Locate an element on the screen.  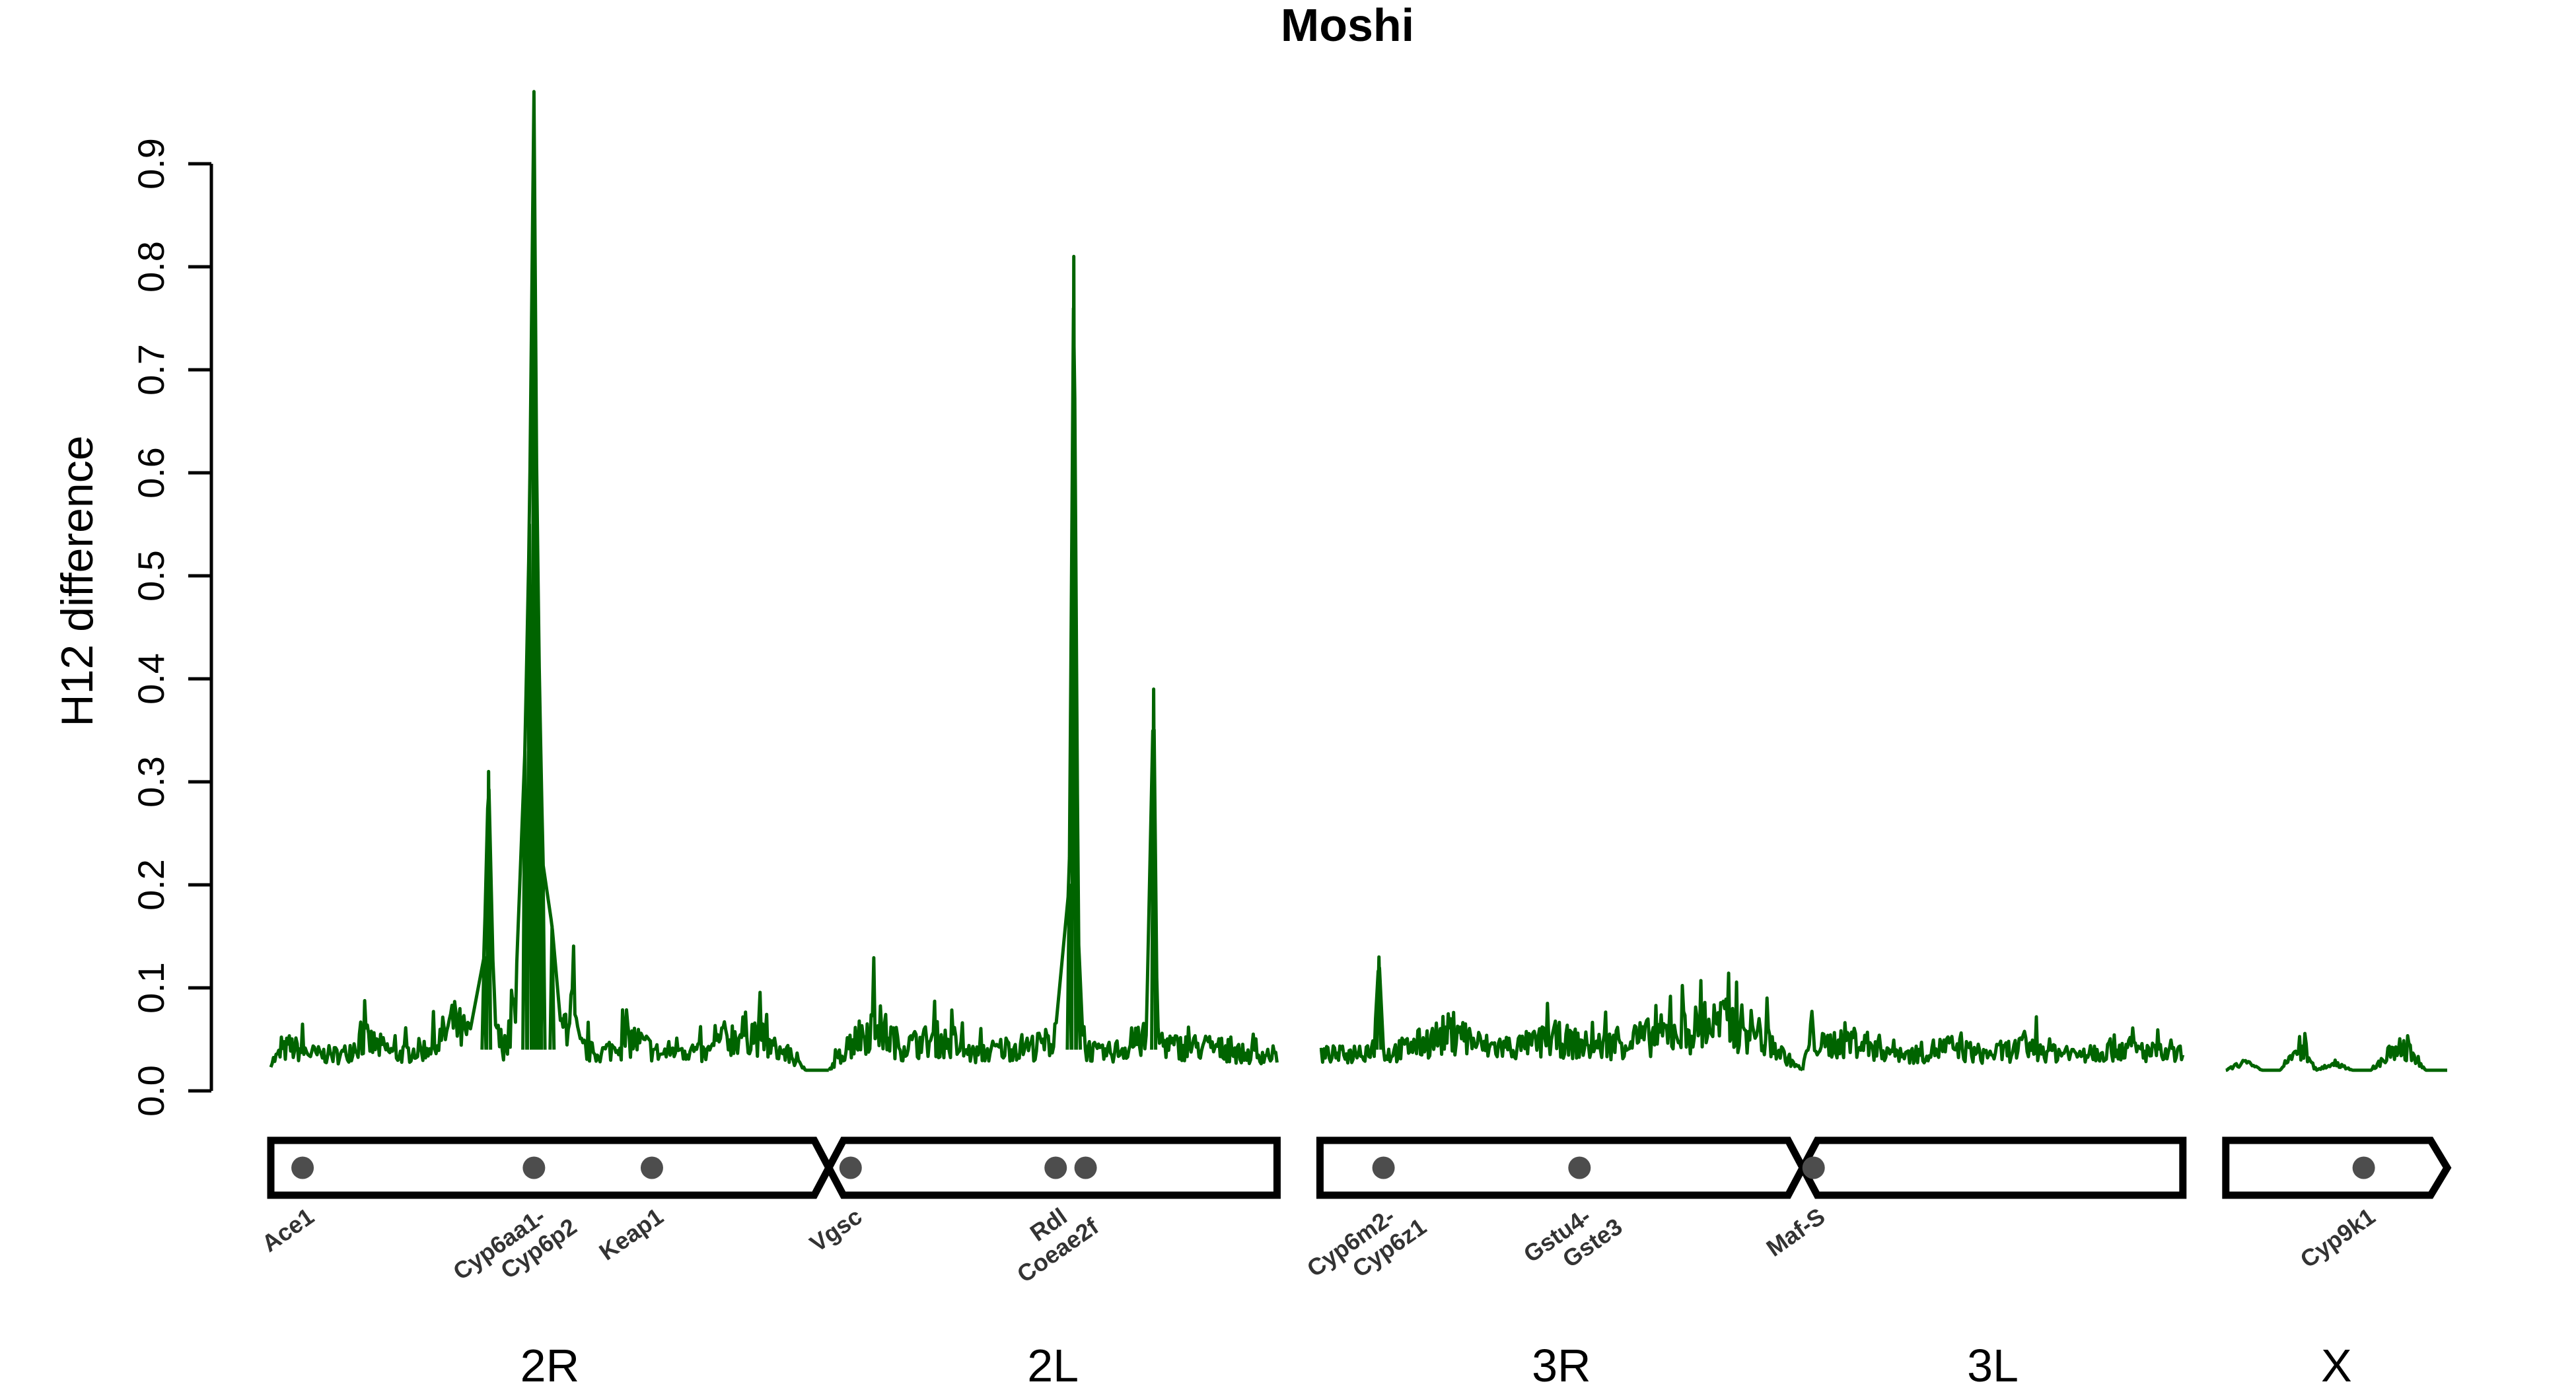
y-axis: 0.0 0.1 0.2 0.3 0.4 0.5 0.6 0.7 0.8 0.9 is located at coordinates (172, 627).